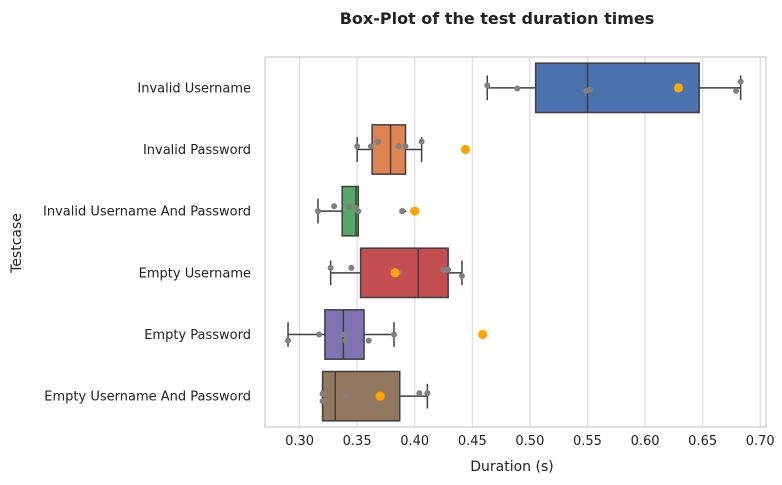 The image size is (782, 485). Describe the element at coordinates (299, 441) in the screenshot. I see `x-tick-label: 0.30` at that location.